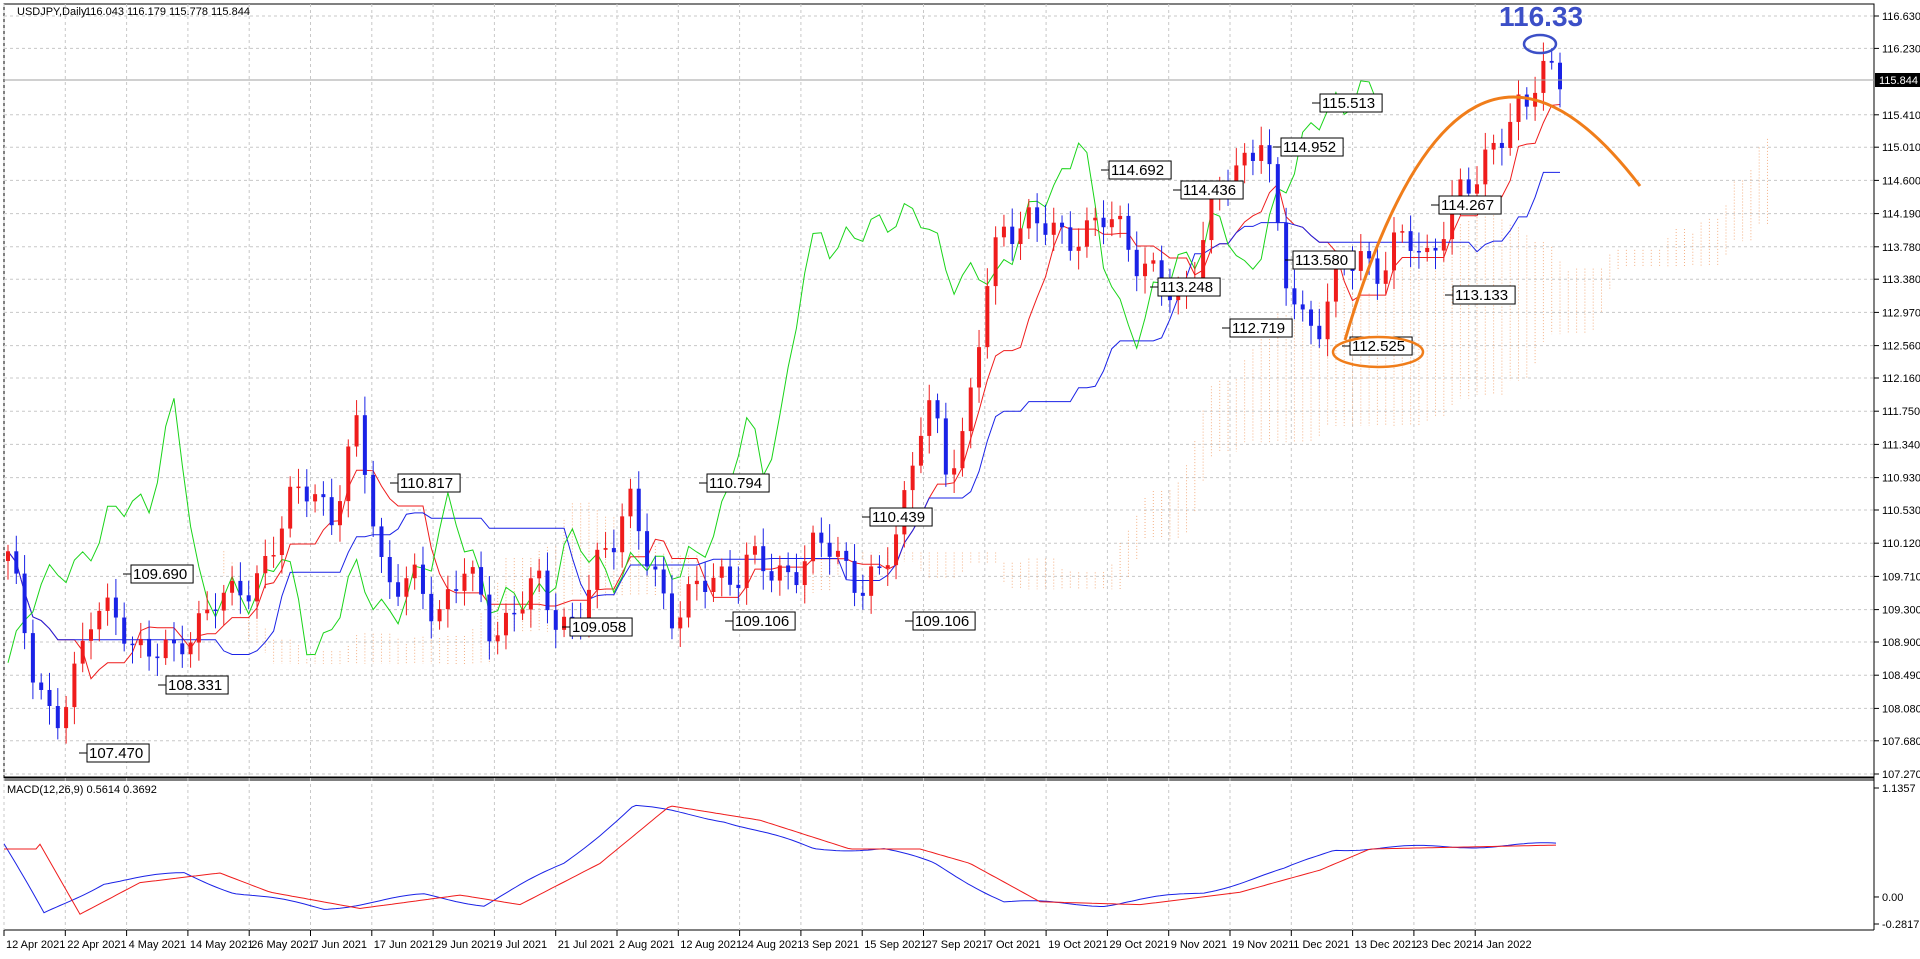 Image resolution: width=1920 pixels, height=959 pixels. I want to click on macd-tick-label: 0.00, so click(1892, 898).